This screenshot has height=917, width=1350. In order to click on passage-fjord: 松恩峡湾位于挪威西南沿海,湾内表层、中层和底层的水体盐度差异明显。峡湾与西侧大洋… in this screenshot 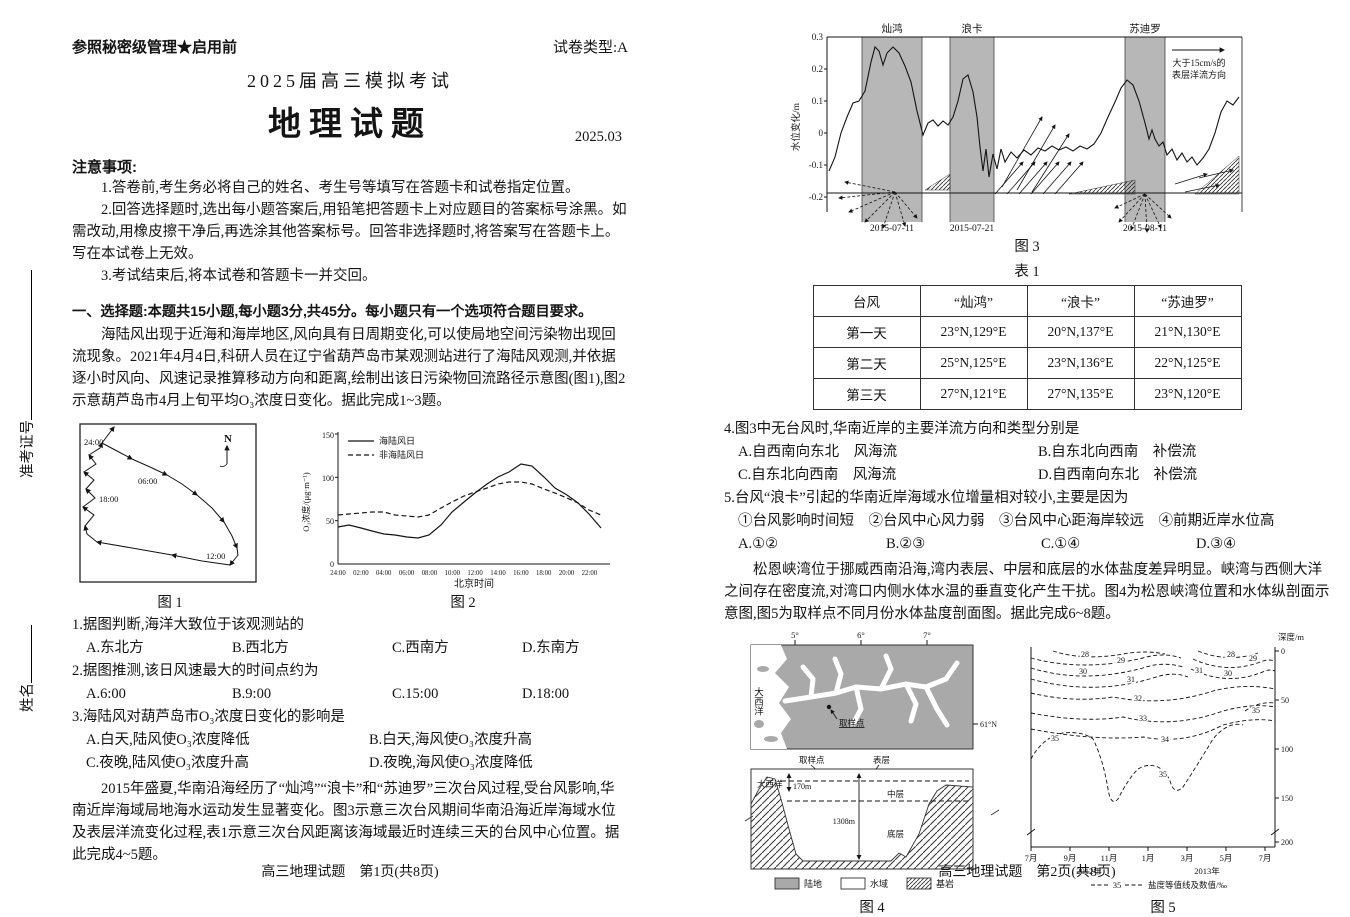, I will do `click(1027, 592)`.